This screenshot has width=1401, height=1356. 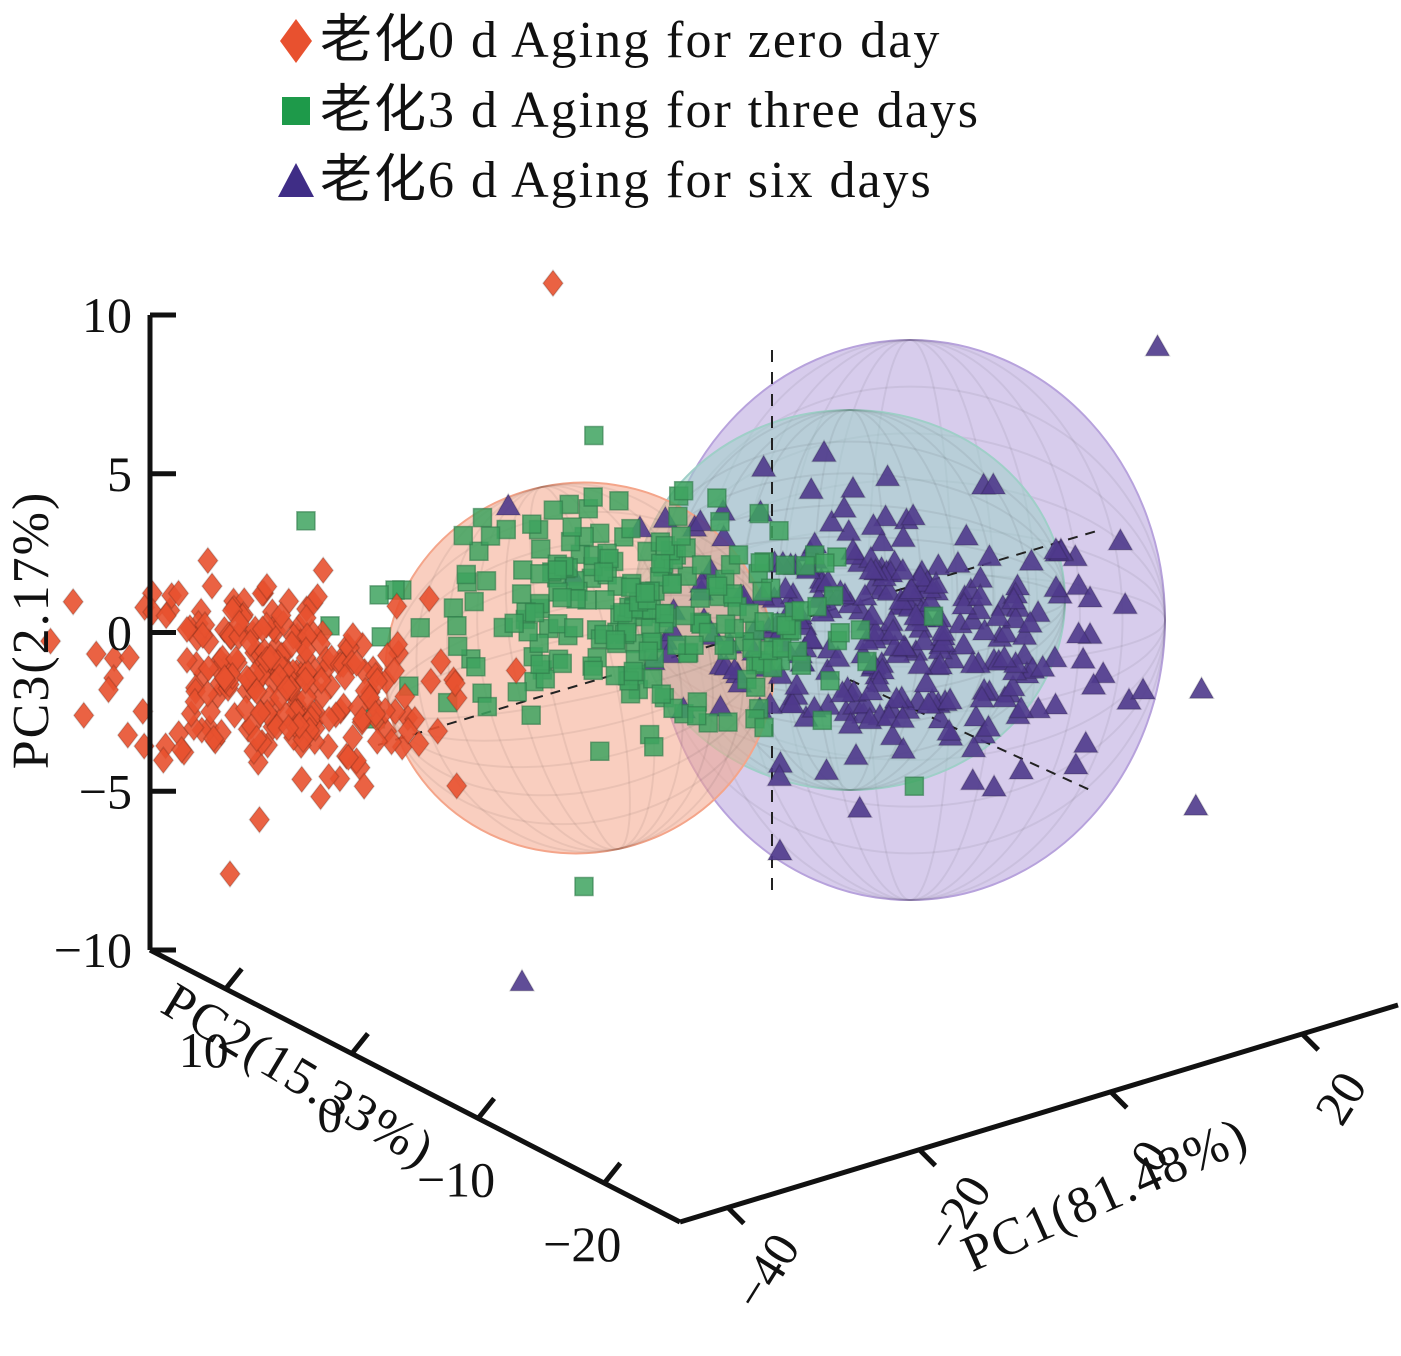 I want to click on legend-item-day0: 老化0 d Aging for zero day, so click(x=626, y=41).